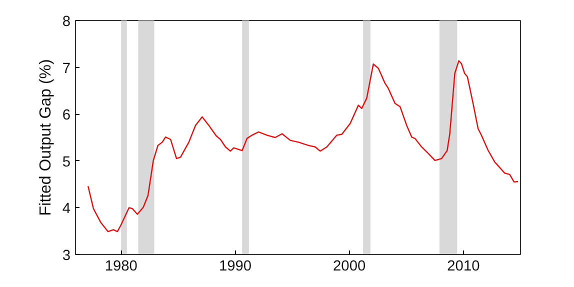 Image resolution: width=574 pixels, height=287 pixels. I want to click on y-tick-label: 4, so click(66, 209).